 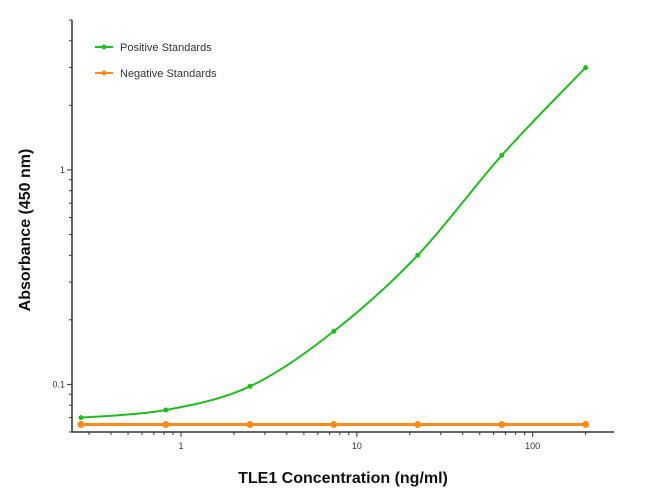 What do you see at coordinates (532, 446) in the screenshot?
I see `x-tick-label: 100` at bounding box center [532, 446].